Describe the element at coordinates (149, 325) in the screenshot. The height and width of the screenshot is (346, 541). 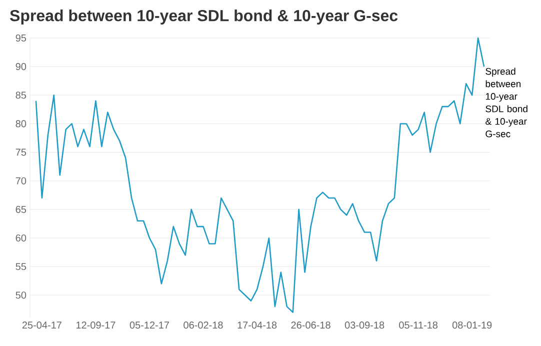
I see `x-tick-label: 05-12-17` at that location.